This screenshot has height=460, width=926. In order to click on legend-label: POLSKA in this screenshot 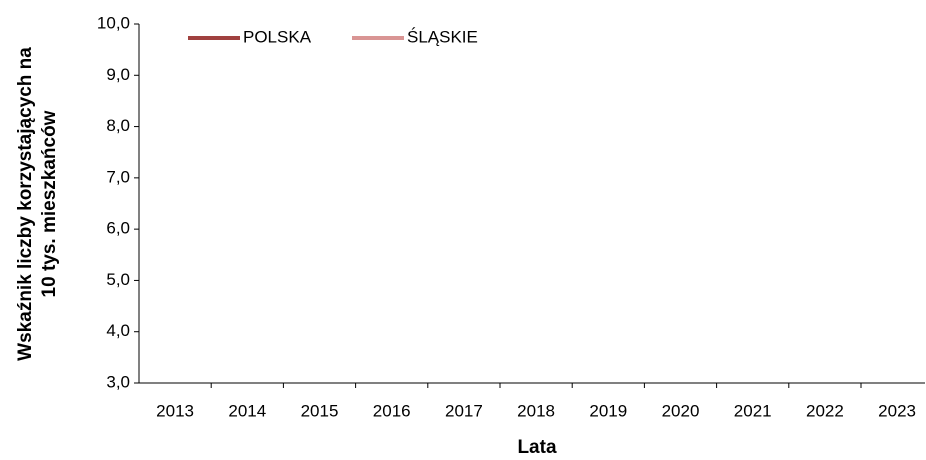, I will do `click(277, 36)`.